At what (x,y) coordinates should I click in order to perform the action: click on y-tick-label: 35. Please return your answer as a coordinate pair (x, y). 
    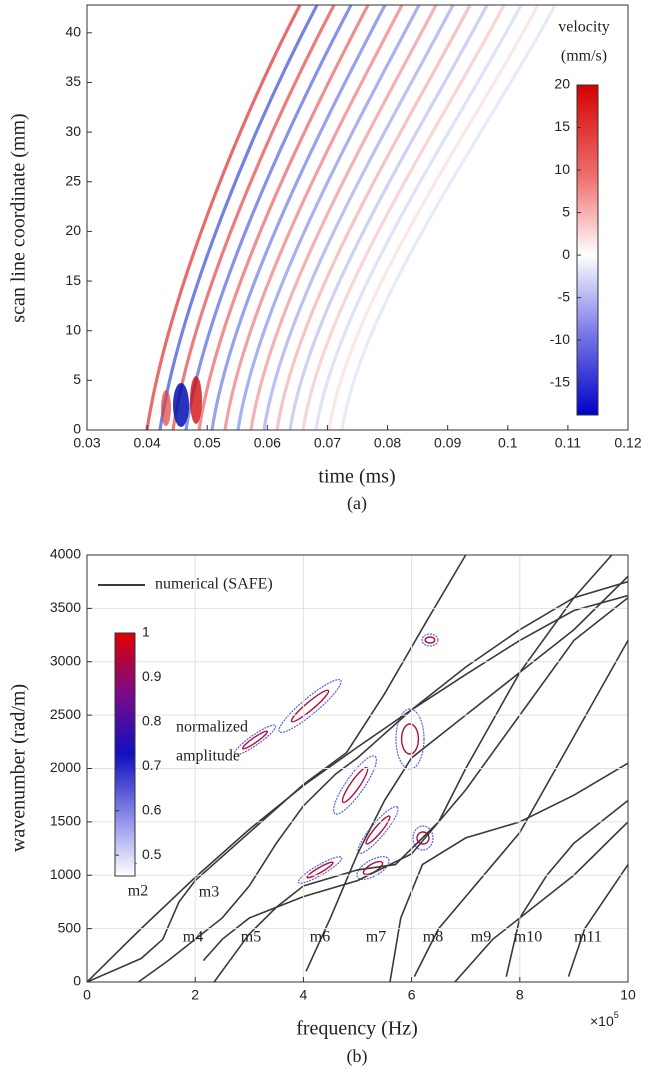
    Looking at the image, I should click on (73, 81).